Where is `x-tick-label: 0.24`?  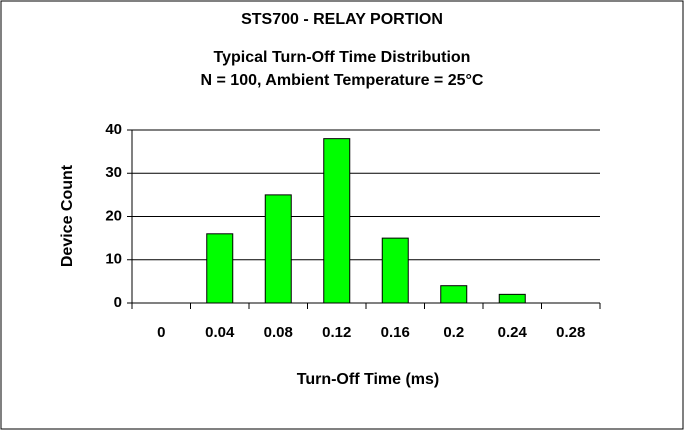
x-tick-label: 0.24 is located at coordinates (513, 332).